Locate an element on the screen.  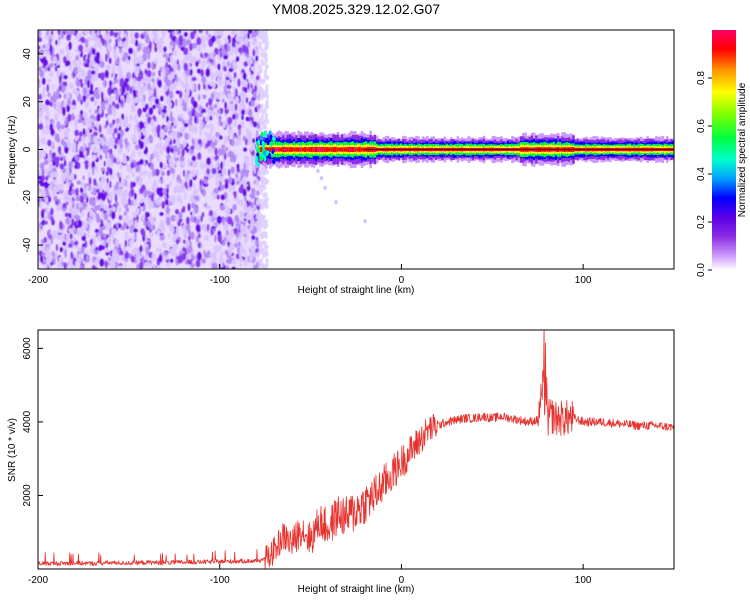
y-tick-label: 20 is located at coordinates (27, 102).